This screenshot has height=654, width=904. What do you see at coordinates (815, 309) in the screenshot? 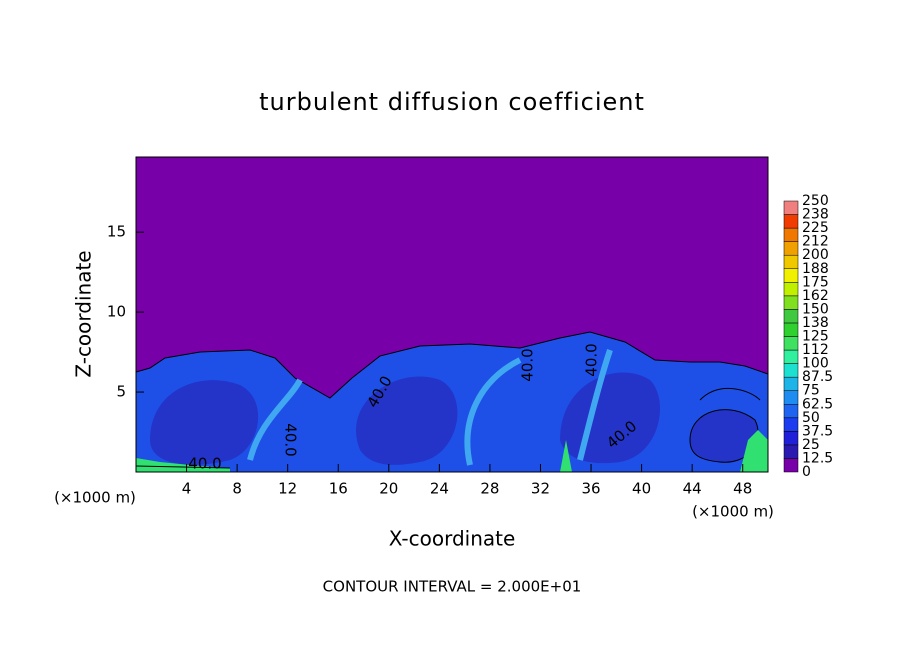
I see `colorbar-label: 150` at bounding box center [815, 309].